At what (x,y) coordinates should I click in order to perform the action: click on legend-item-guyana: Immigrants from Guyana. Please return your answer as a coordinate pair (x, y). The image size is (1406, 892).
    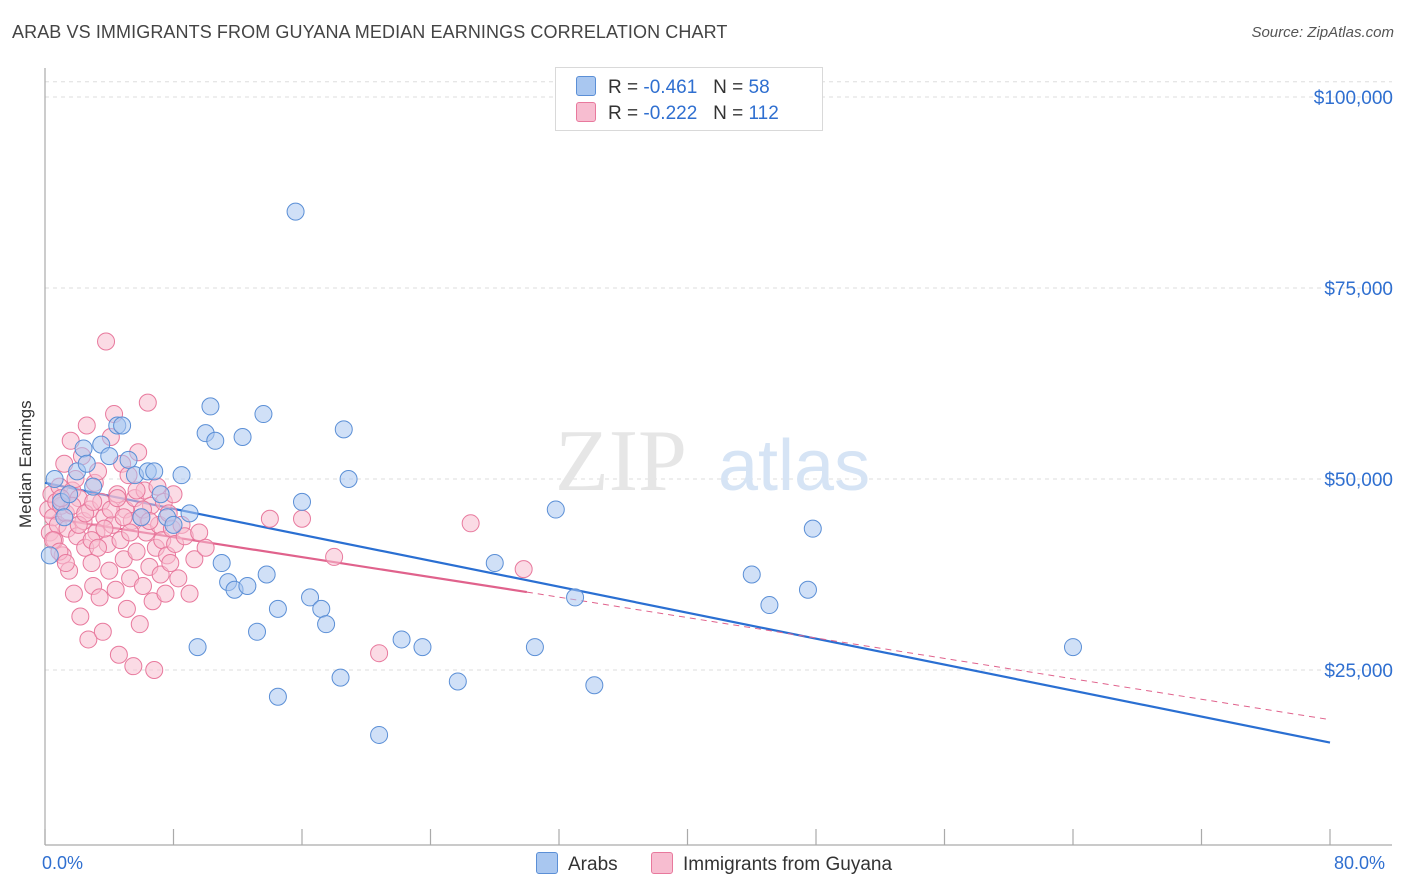
    Looking at the image, I should click on (771, 864).